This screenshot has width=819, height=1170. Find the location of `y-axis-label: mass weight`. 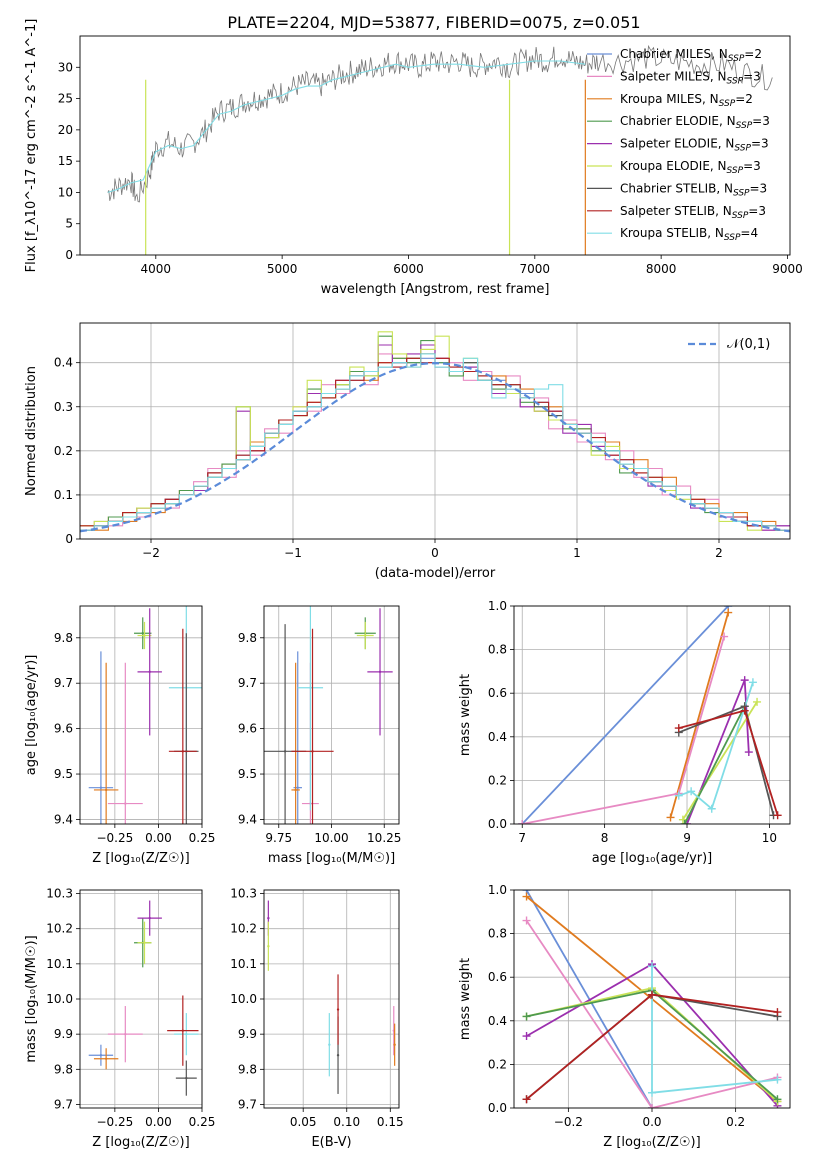

y-axis-label: mass weight is located at coordinates (465, 999).